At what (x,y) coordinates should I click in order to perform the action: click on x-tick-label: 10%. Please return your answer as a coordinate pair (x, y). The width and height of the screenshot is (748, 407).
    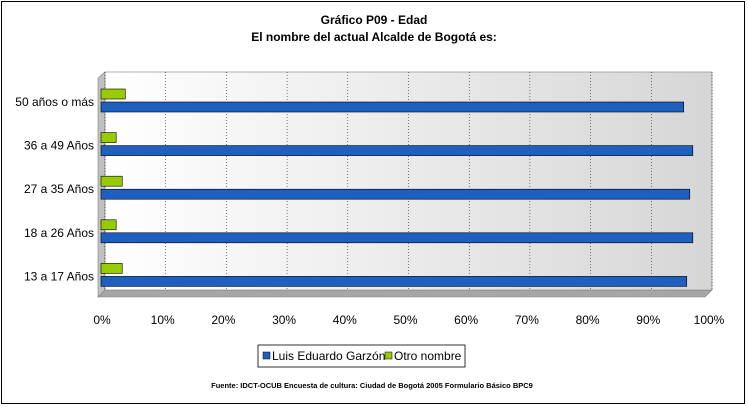
    Looking at the image, I should click on (163, 320).